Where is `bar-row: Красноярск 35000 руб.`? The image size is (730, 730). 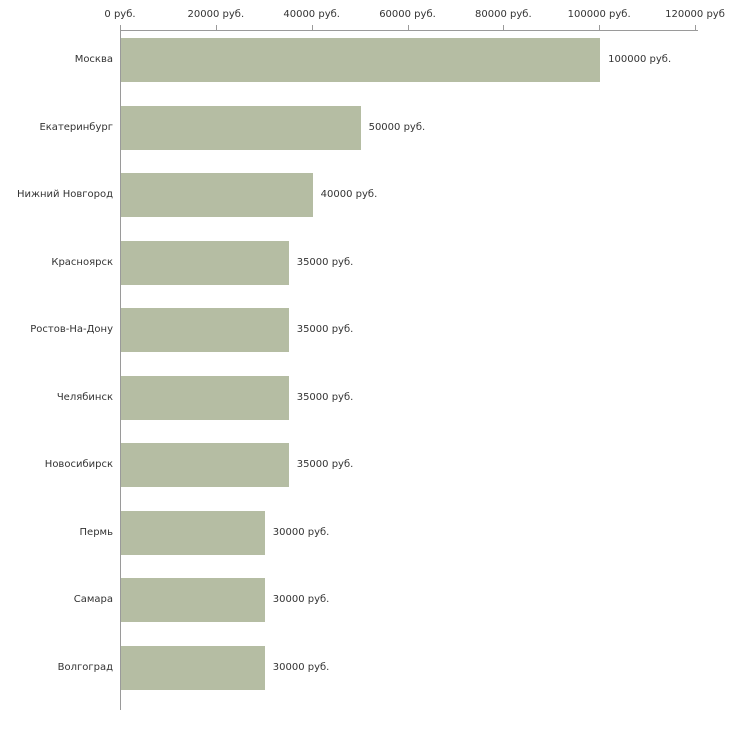
bar-row: Красноярск 35000 руб. is located at coordinates (365, 262).